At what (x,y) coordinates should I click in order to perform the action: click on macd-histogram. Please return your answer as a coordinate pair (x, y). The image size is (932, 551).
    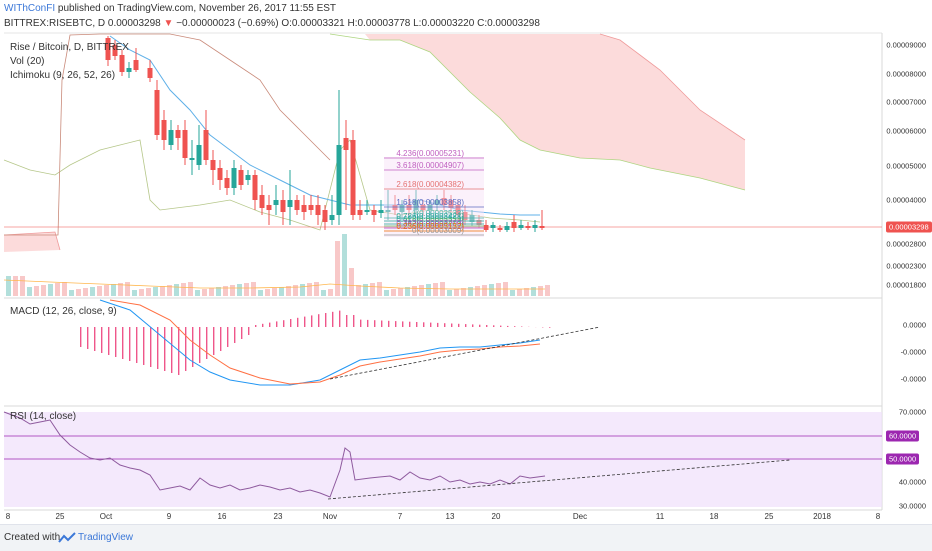
    Looking at the image, I should click on (315, 343).